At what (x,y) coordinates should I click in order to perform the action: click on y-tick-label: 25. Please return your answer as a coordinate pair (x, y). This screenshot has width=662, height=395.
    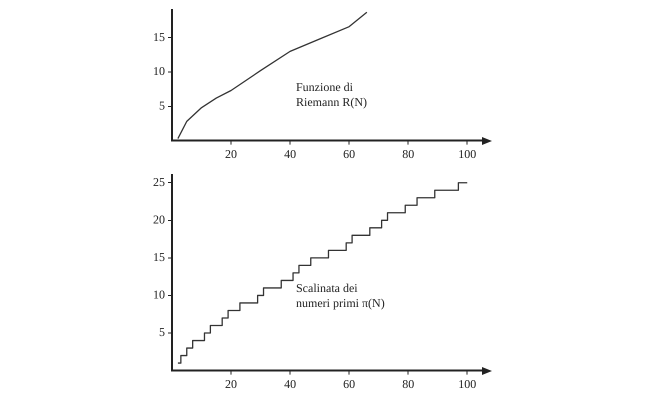
    Looking at the image, I should click on (159, 181).